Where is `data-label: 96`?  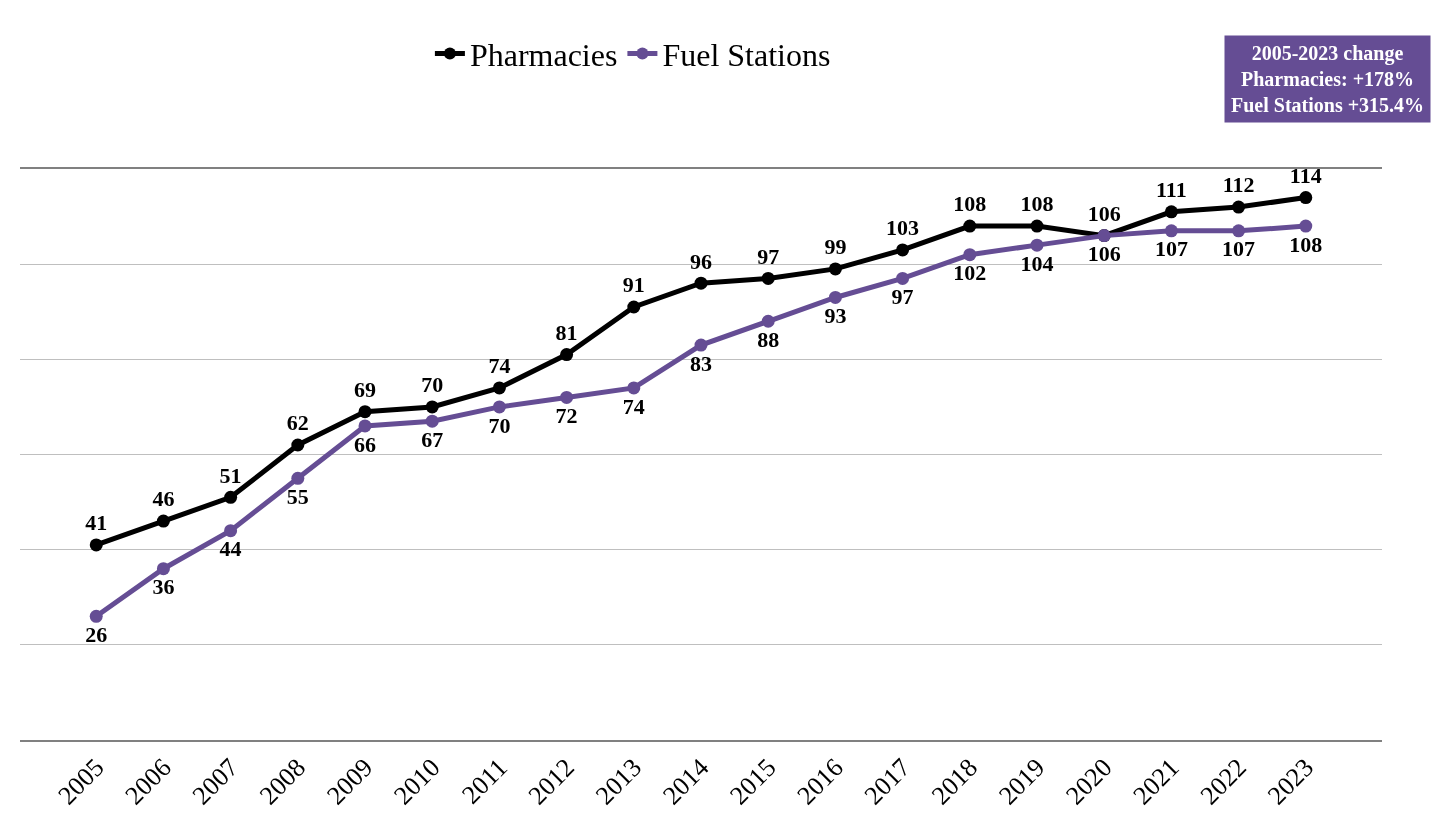
data-label: 96 is located at coordinates (701, 261).